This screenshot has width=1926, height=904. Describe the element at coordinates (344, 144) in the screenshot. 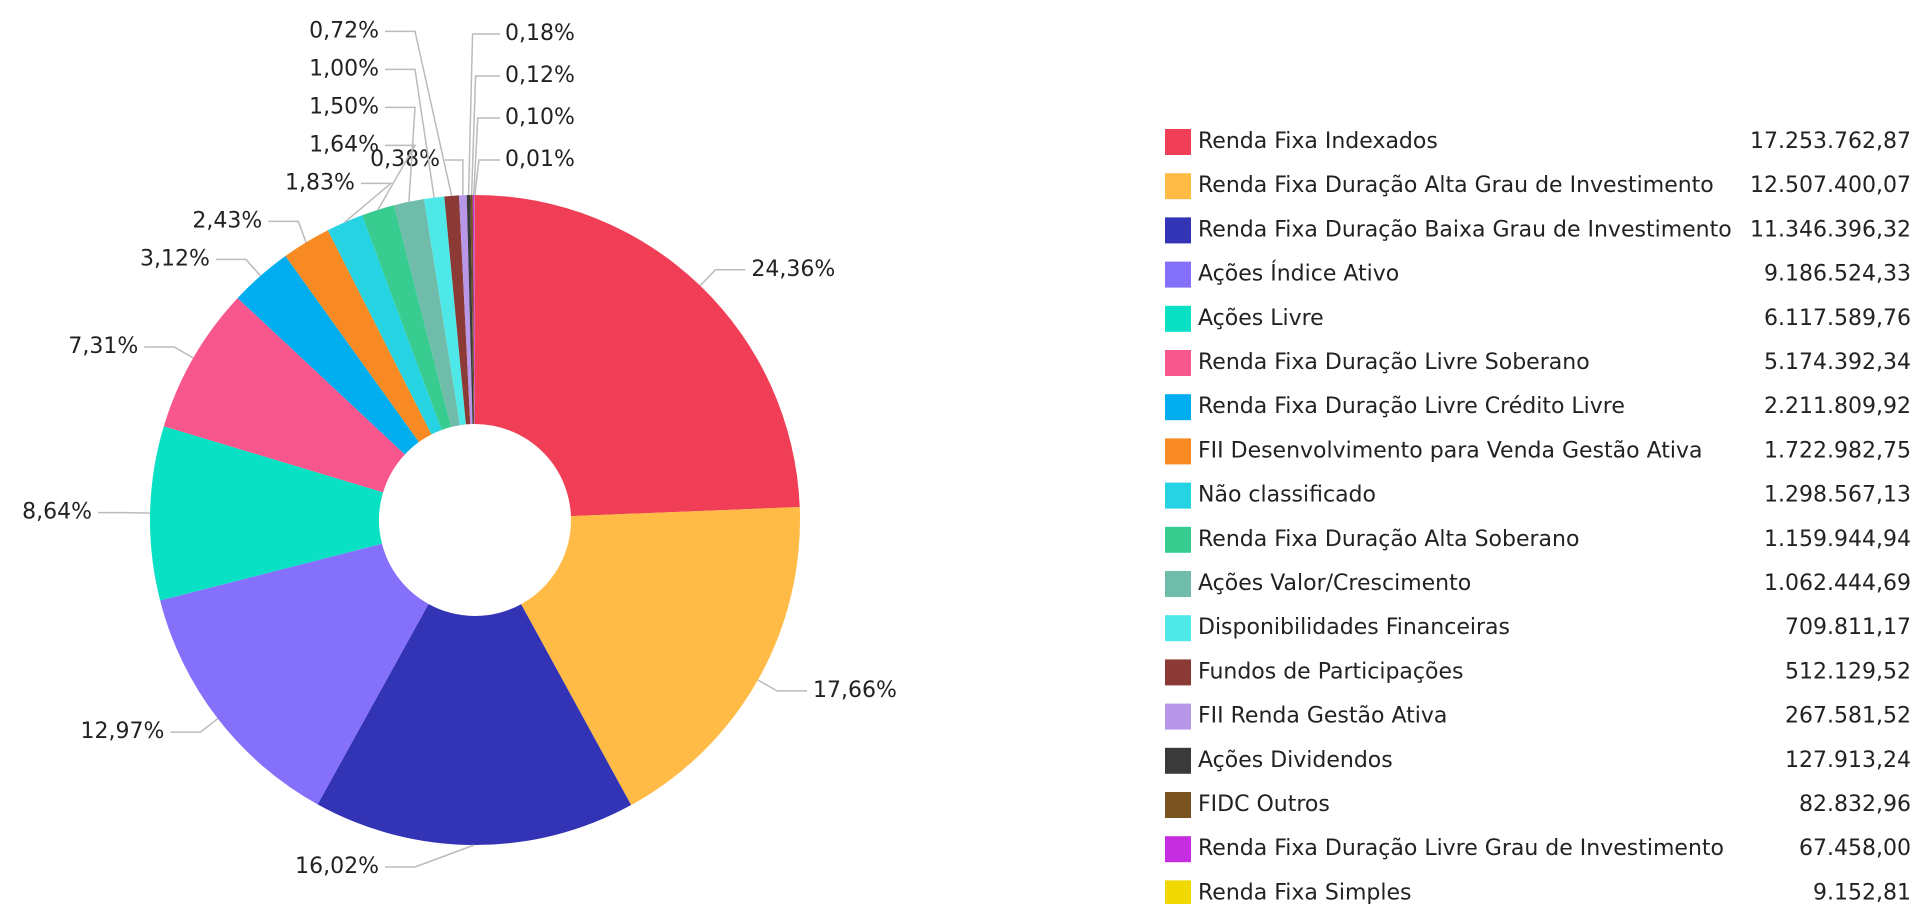

I see `slice-label: 1,64%` at that location.